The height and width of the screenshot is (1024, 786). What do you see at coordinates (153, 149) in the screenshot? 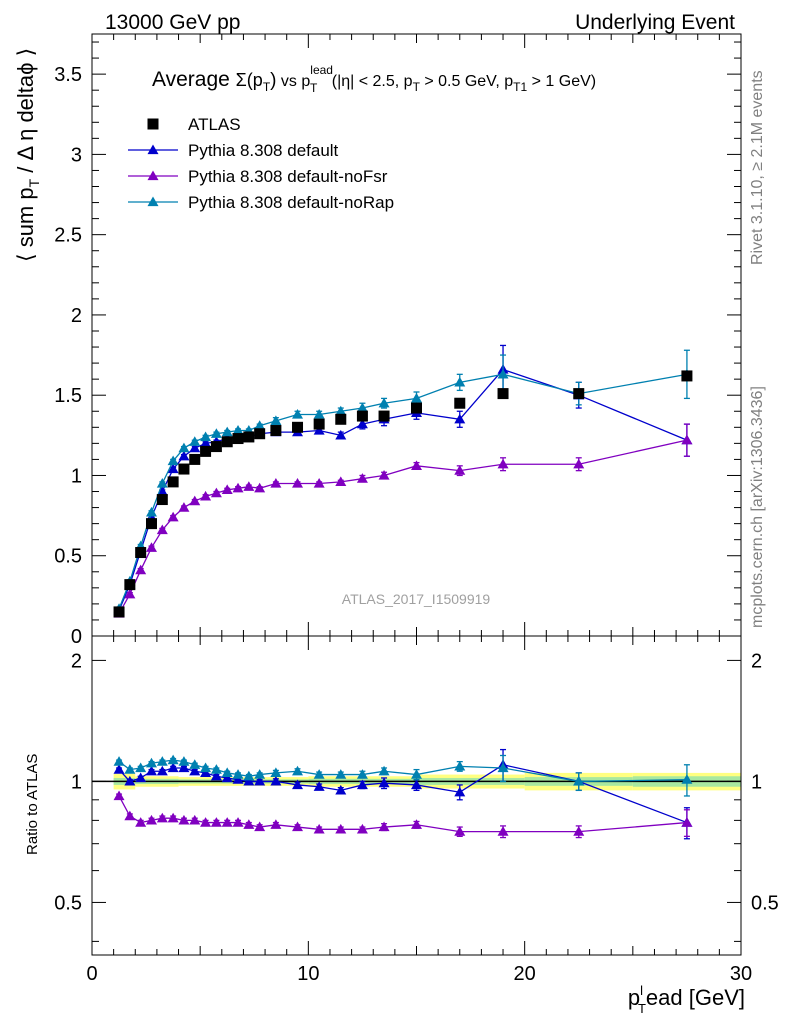
I see `legend-marker-pythia-default` at bounding box center [153, 149].